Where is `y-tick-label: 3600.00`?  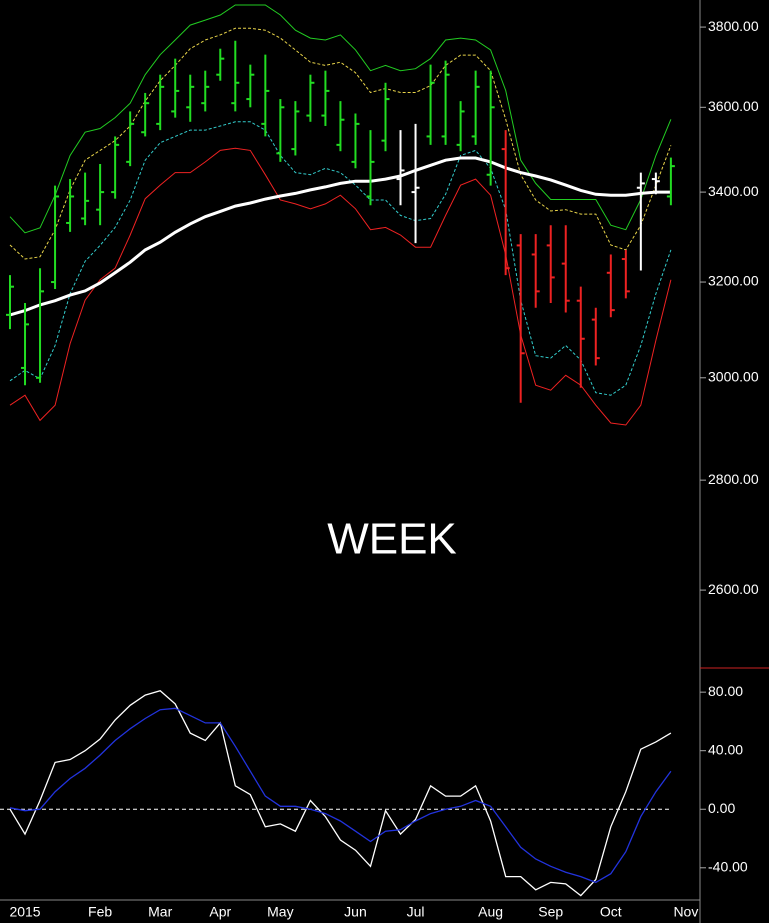 y-tick-label: 3600.00 is located at coordinates (733, 106).